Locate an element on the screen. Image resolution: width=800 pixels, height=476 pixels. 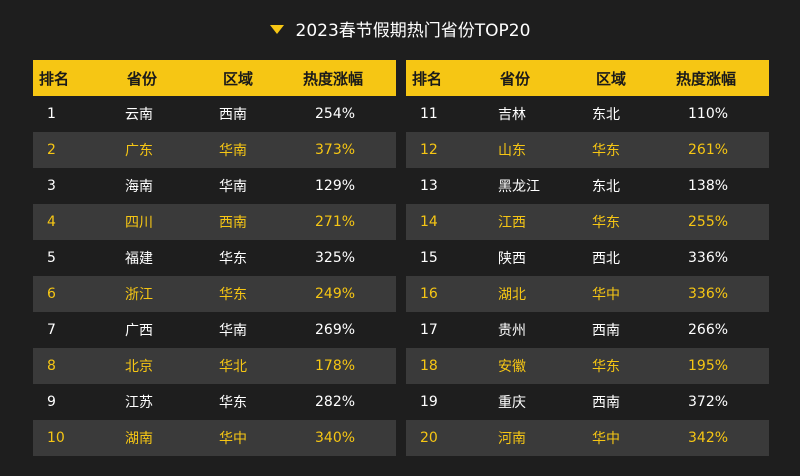
region-cell: 西北 is located at coordinates (606, 259).